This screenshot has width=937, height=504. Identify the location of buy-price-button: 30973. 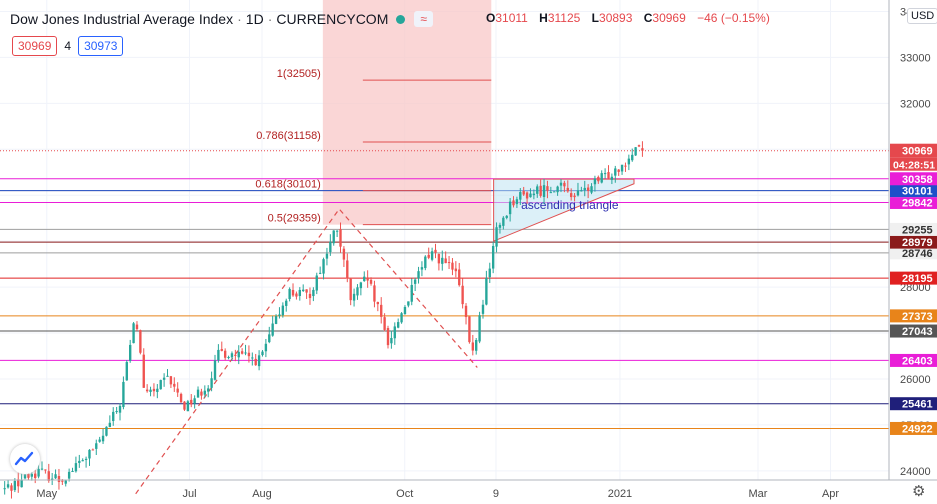
(101, 46).